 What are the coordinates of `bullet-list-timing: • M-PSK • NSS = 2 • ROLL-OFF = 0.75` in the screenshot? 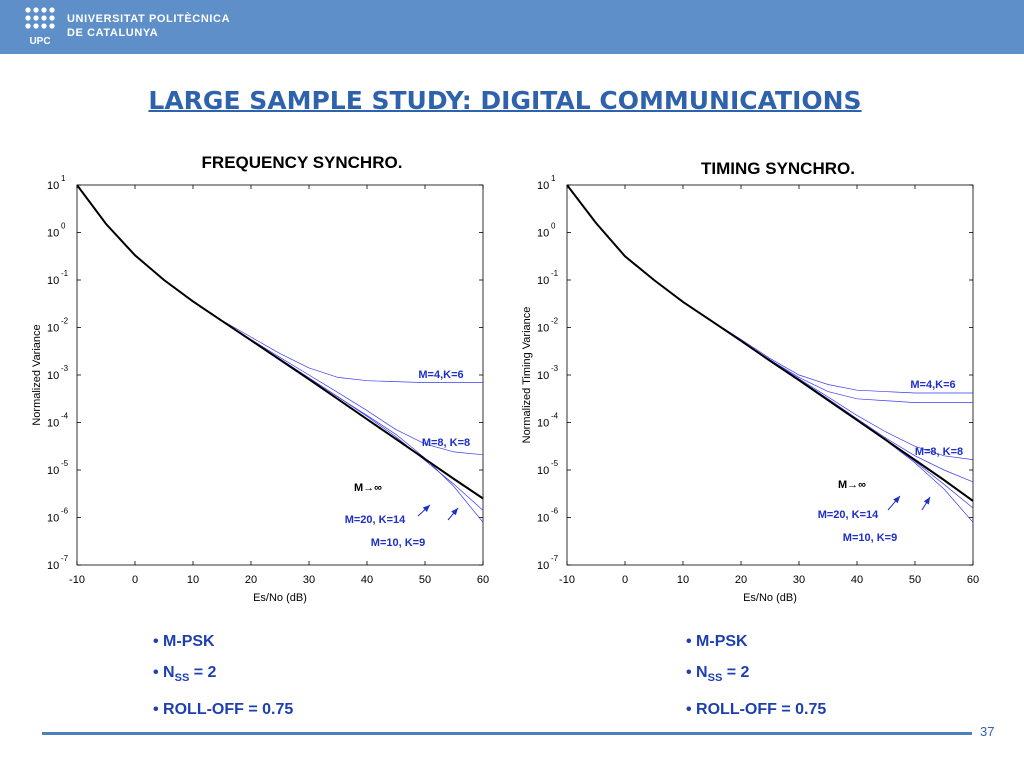 It's located at (756, 675).